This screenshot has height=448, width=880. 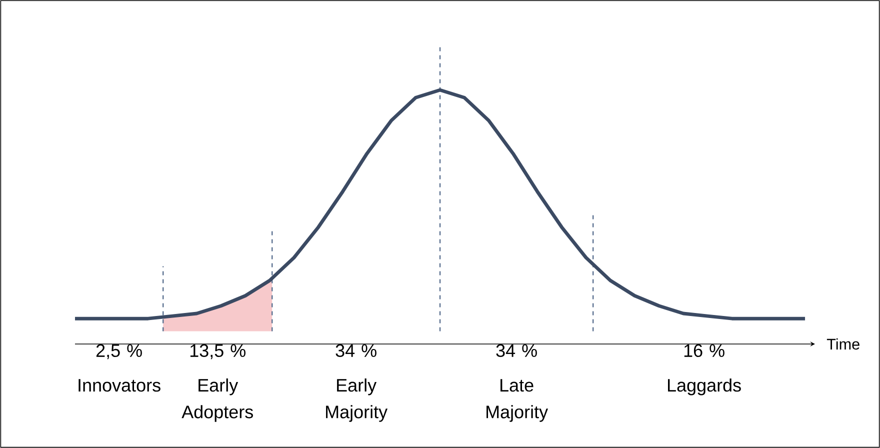 What do you see at coordinates (119, 385) in the screenshot?
I see `text: Innovators` at bounding box center [119, 385].